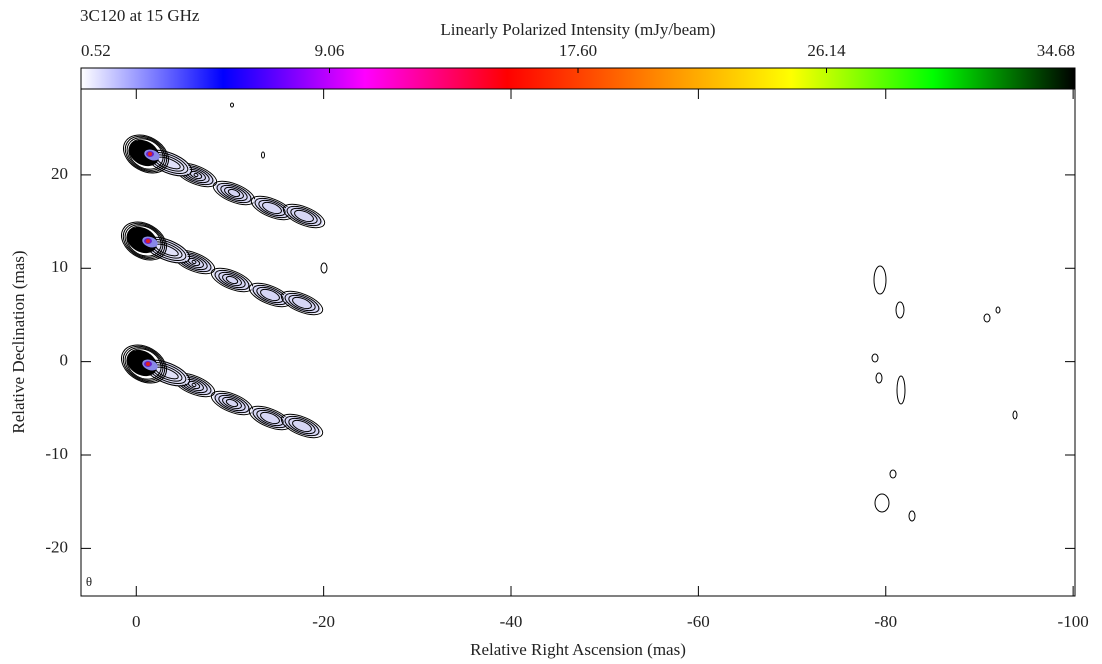 Image resolution: width=1102 pixels, height=664 pixels. I want to click on y-tick-label: 0, so click(64, 360).